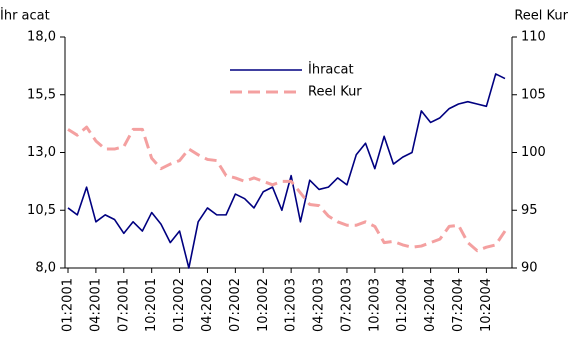 This screenshot has width=571, height=354. I want to click on y-axis-title: İhr acat, so click(25, 16).